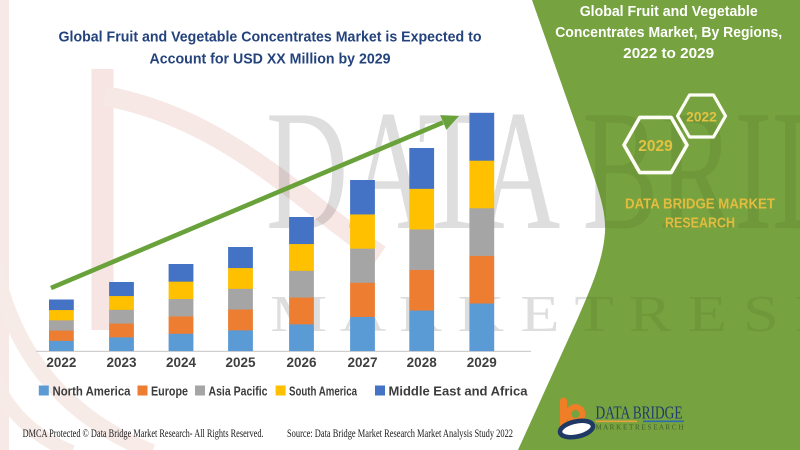  What do you see at coordinates (639, 413) in the screenshot?
I see `svg-text: DATA BRIDGE` at bounding box center [639, 413].